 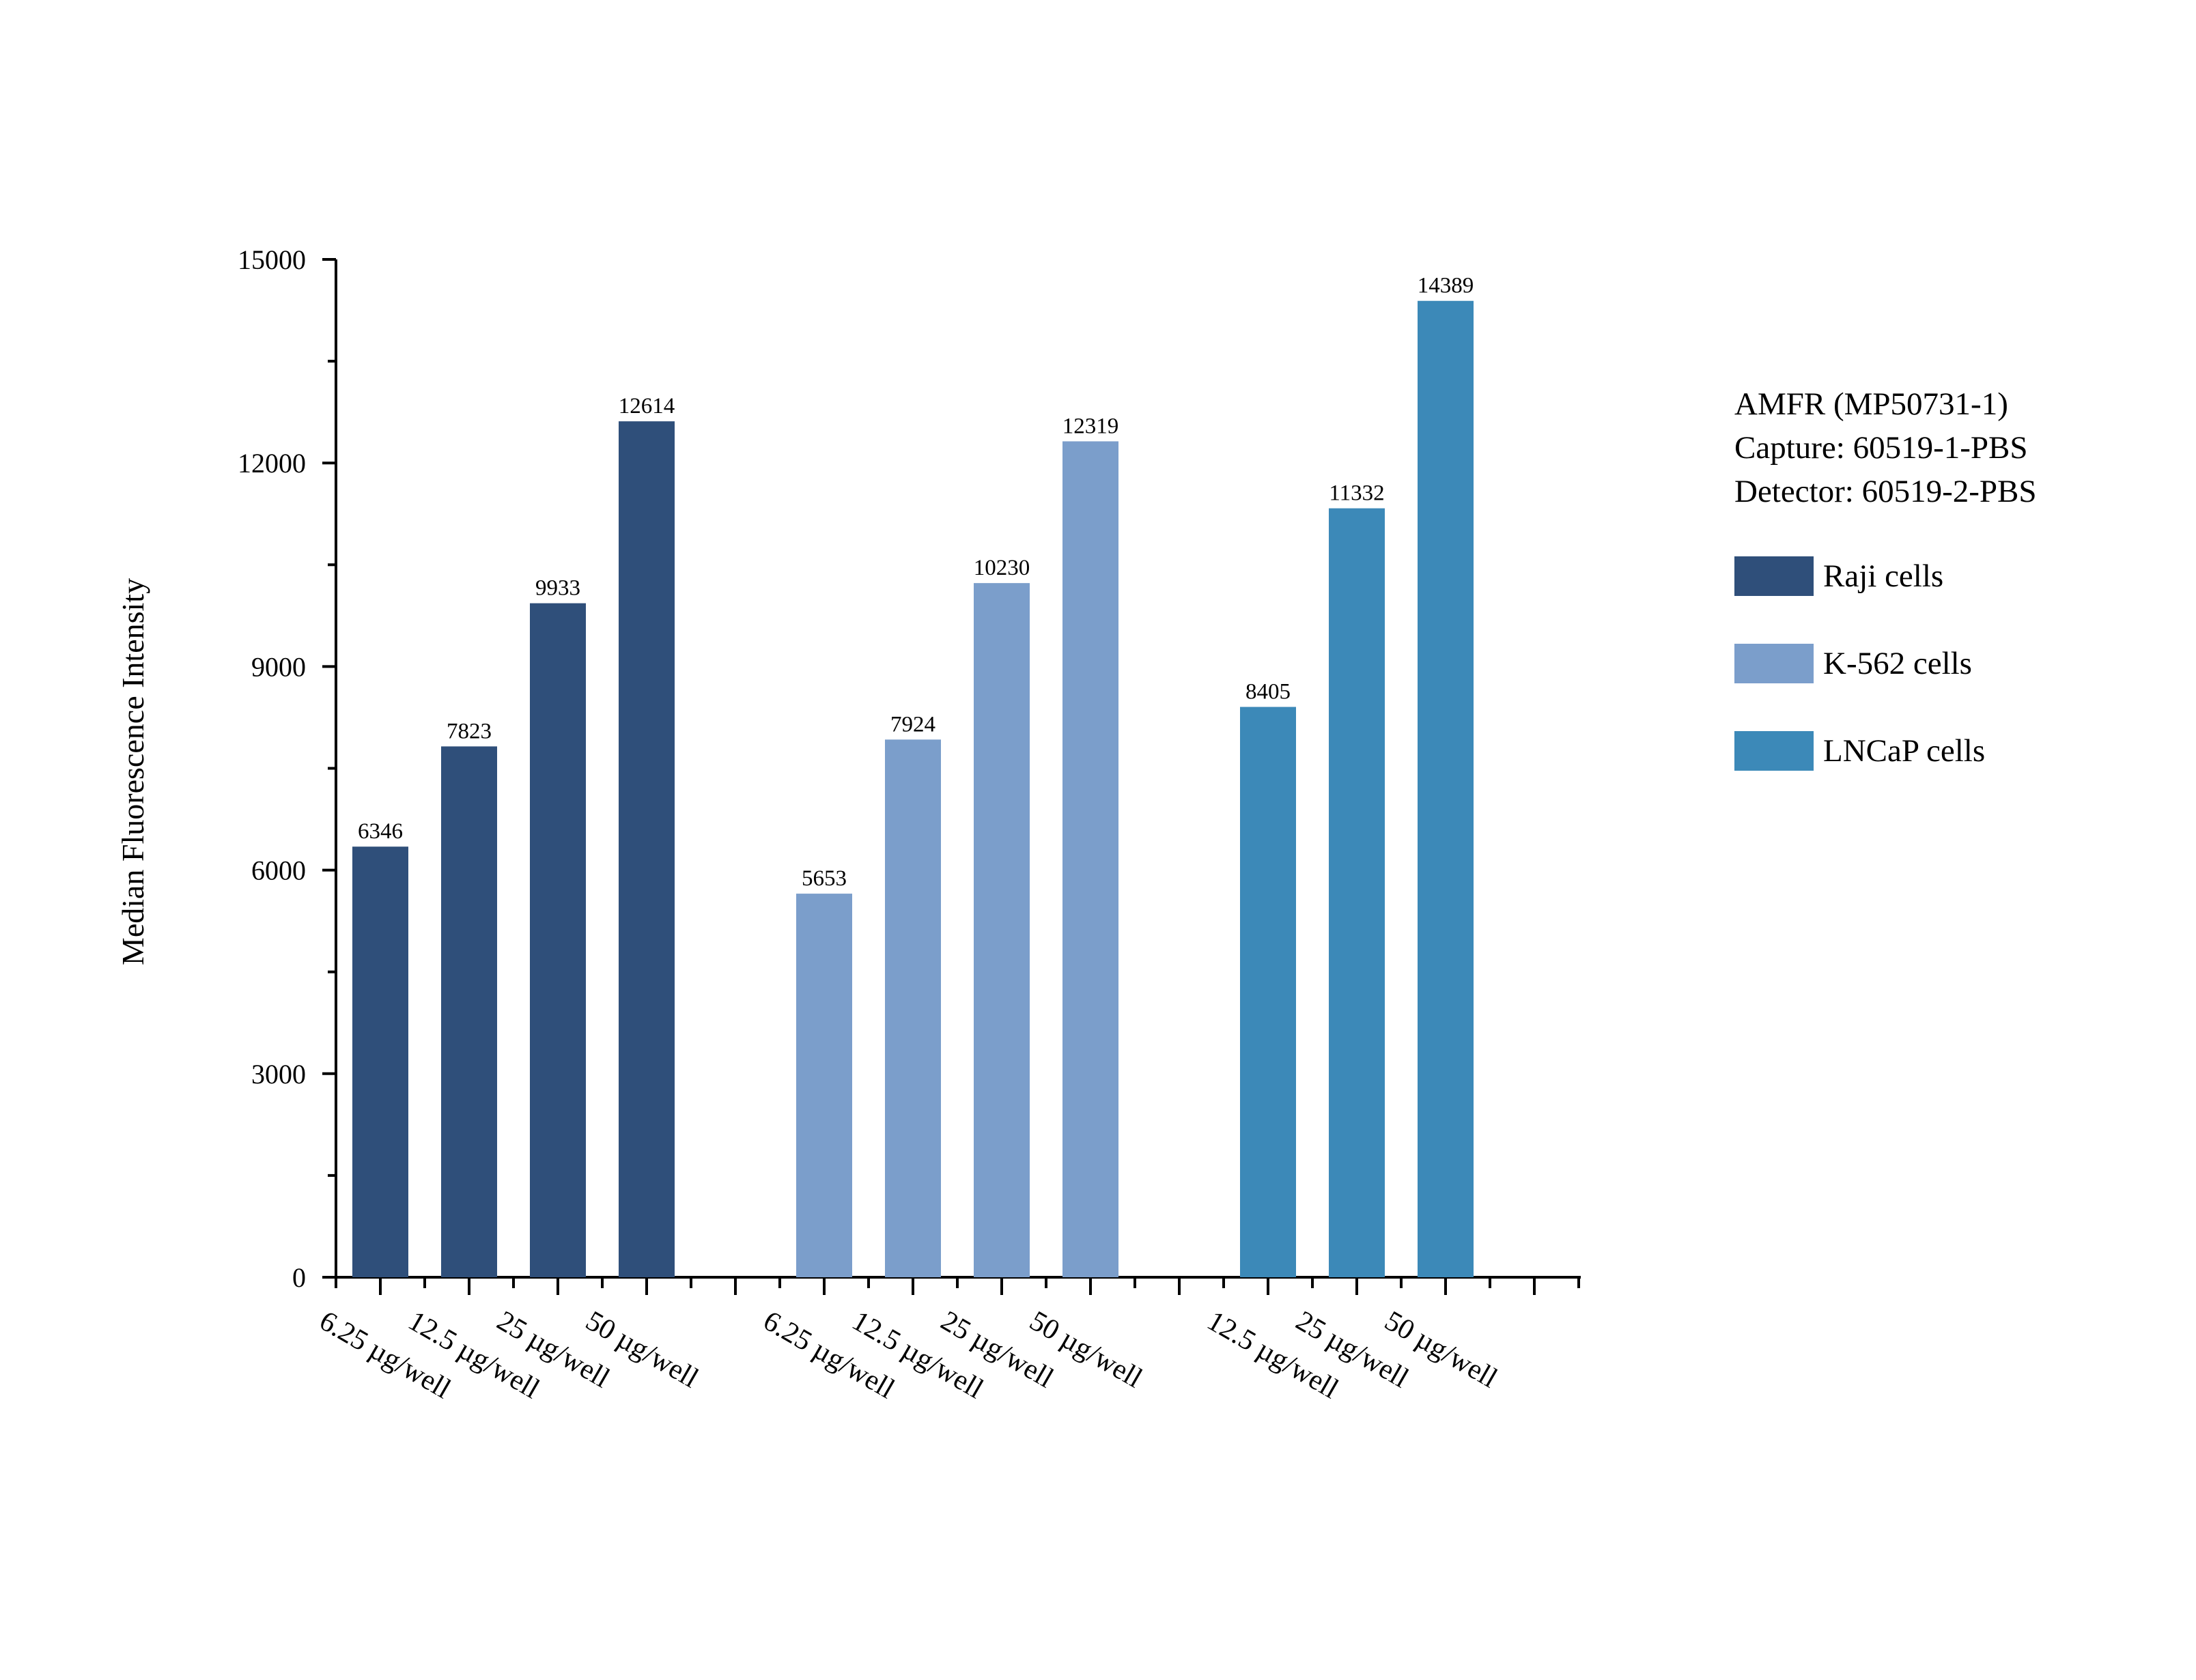 I want to click on y-tick-label: 9000, so click(x=279, y=666).